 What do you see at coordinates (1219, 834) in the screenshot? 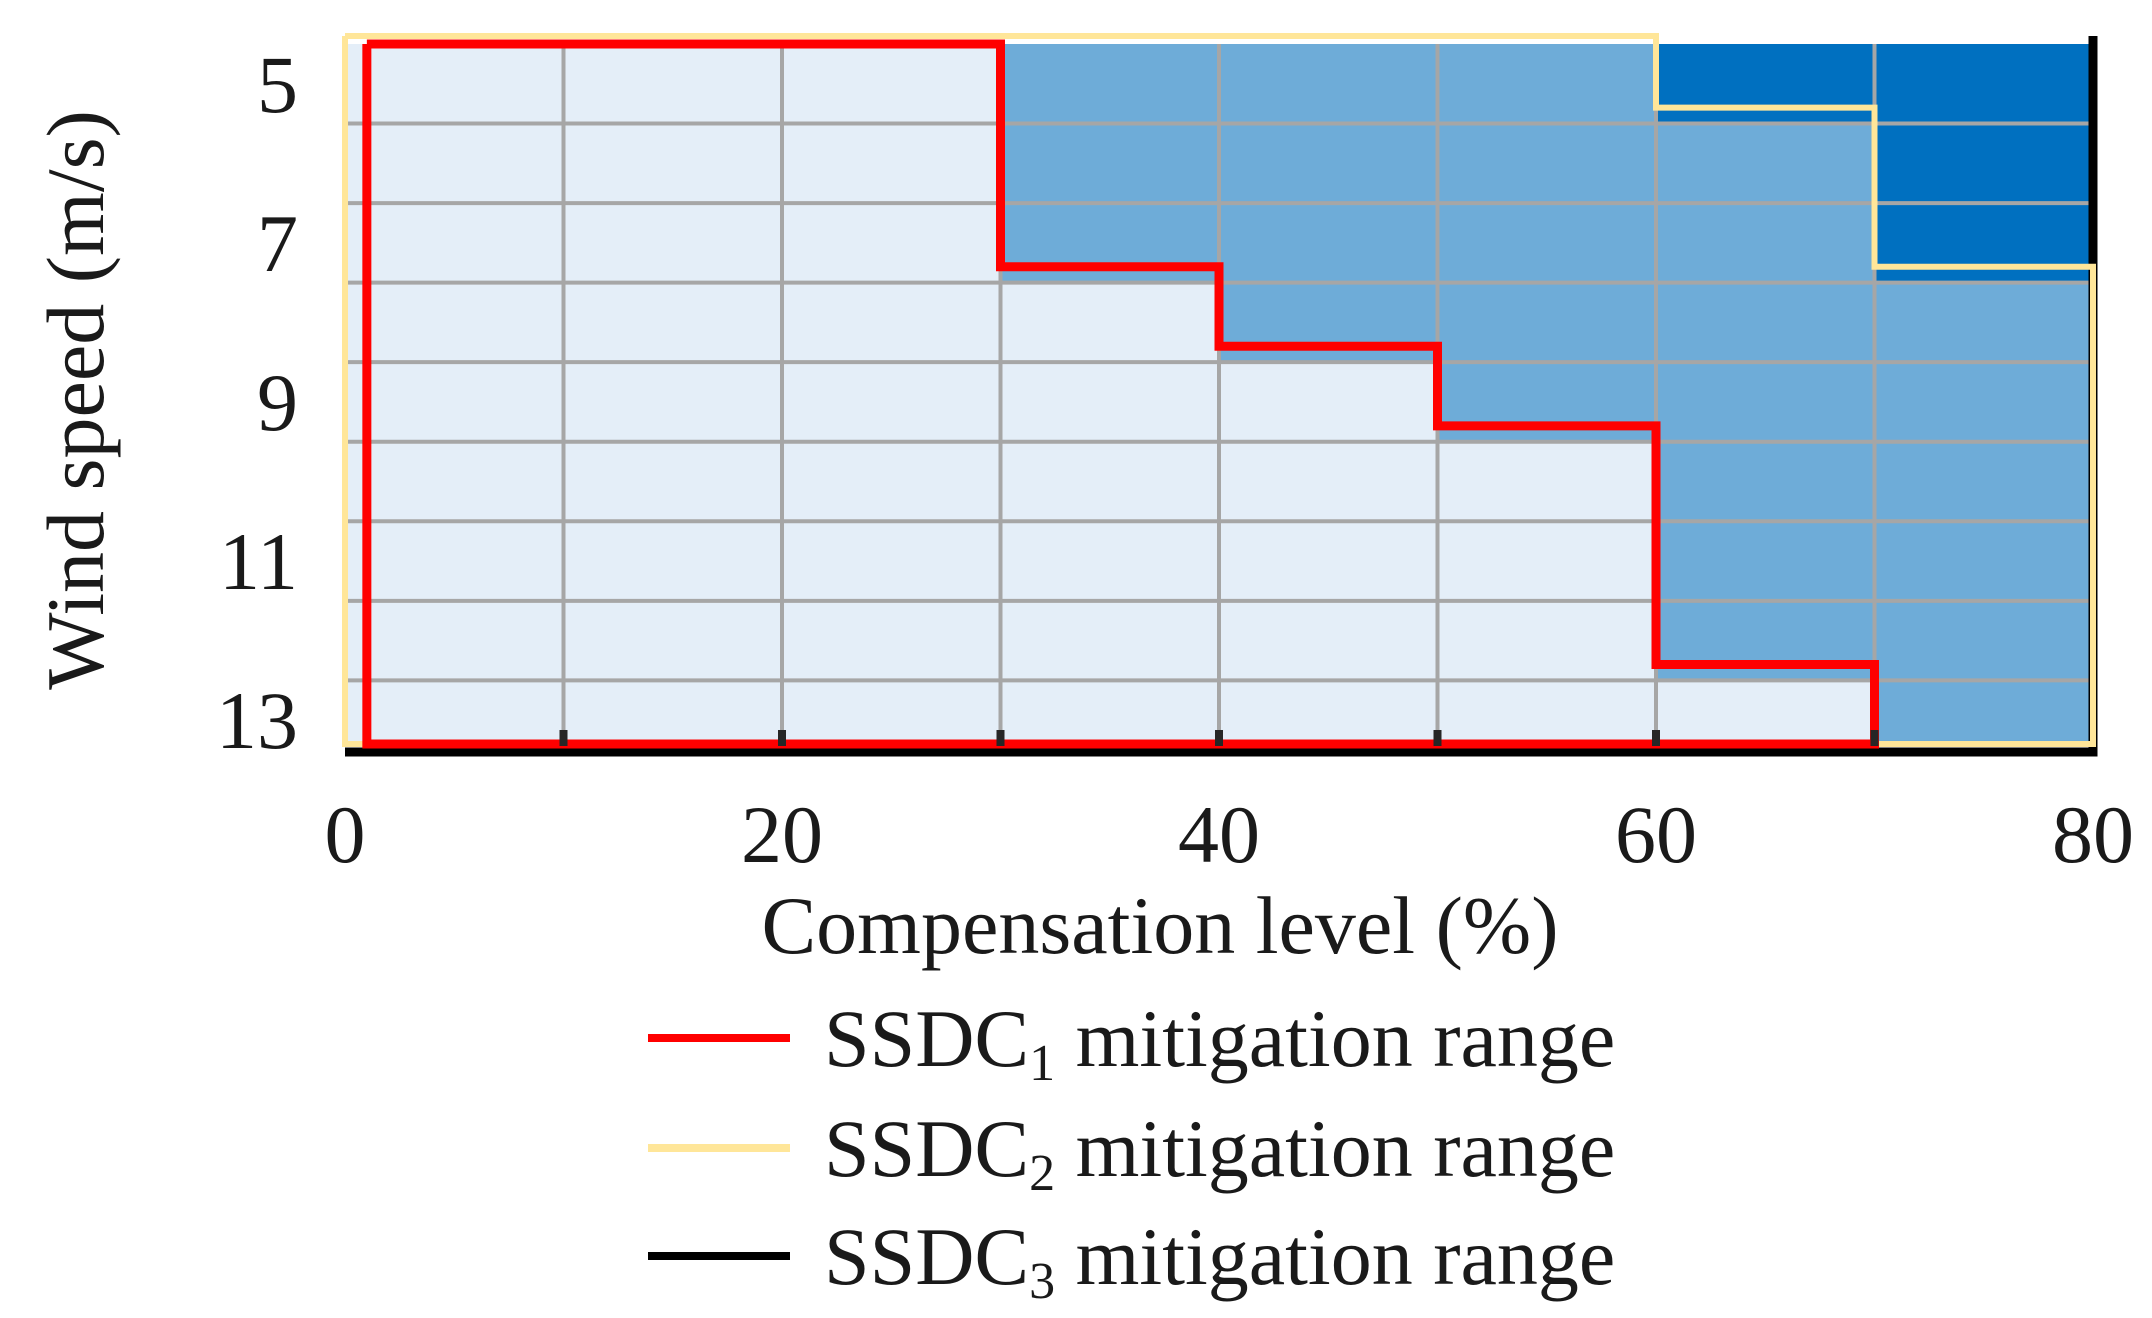
I see `x-tick-label: 40` at bounding box center [1219, 834].